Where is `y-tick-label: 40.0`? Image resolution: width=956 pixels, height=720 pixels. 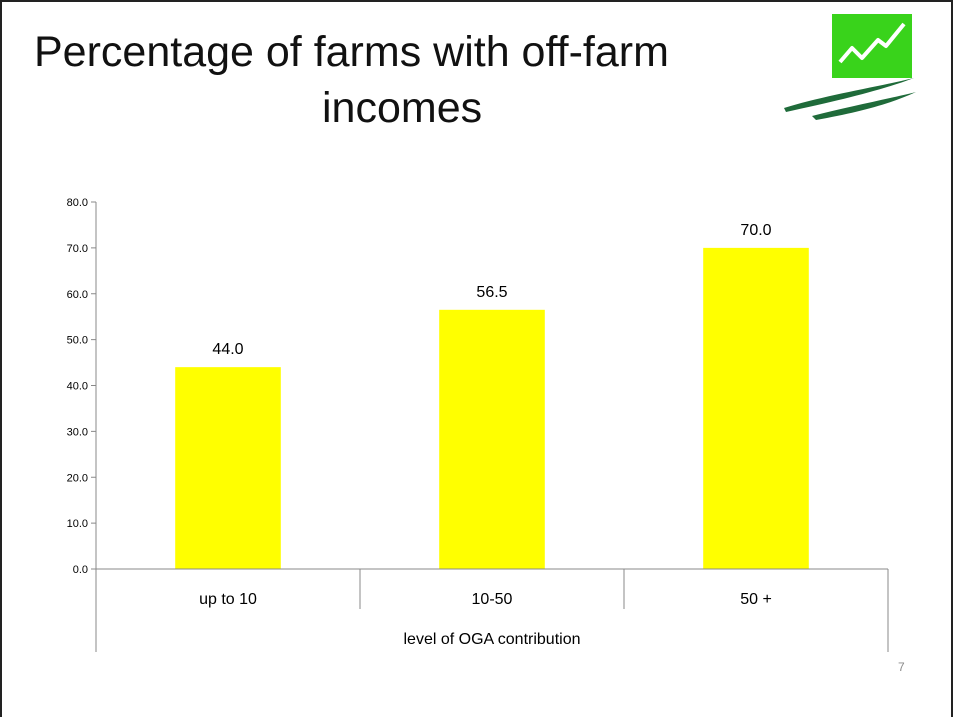
y-tick-label: 40.0 is located at coordinates (77, 387).